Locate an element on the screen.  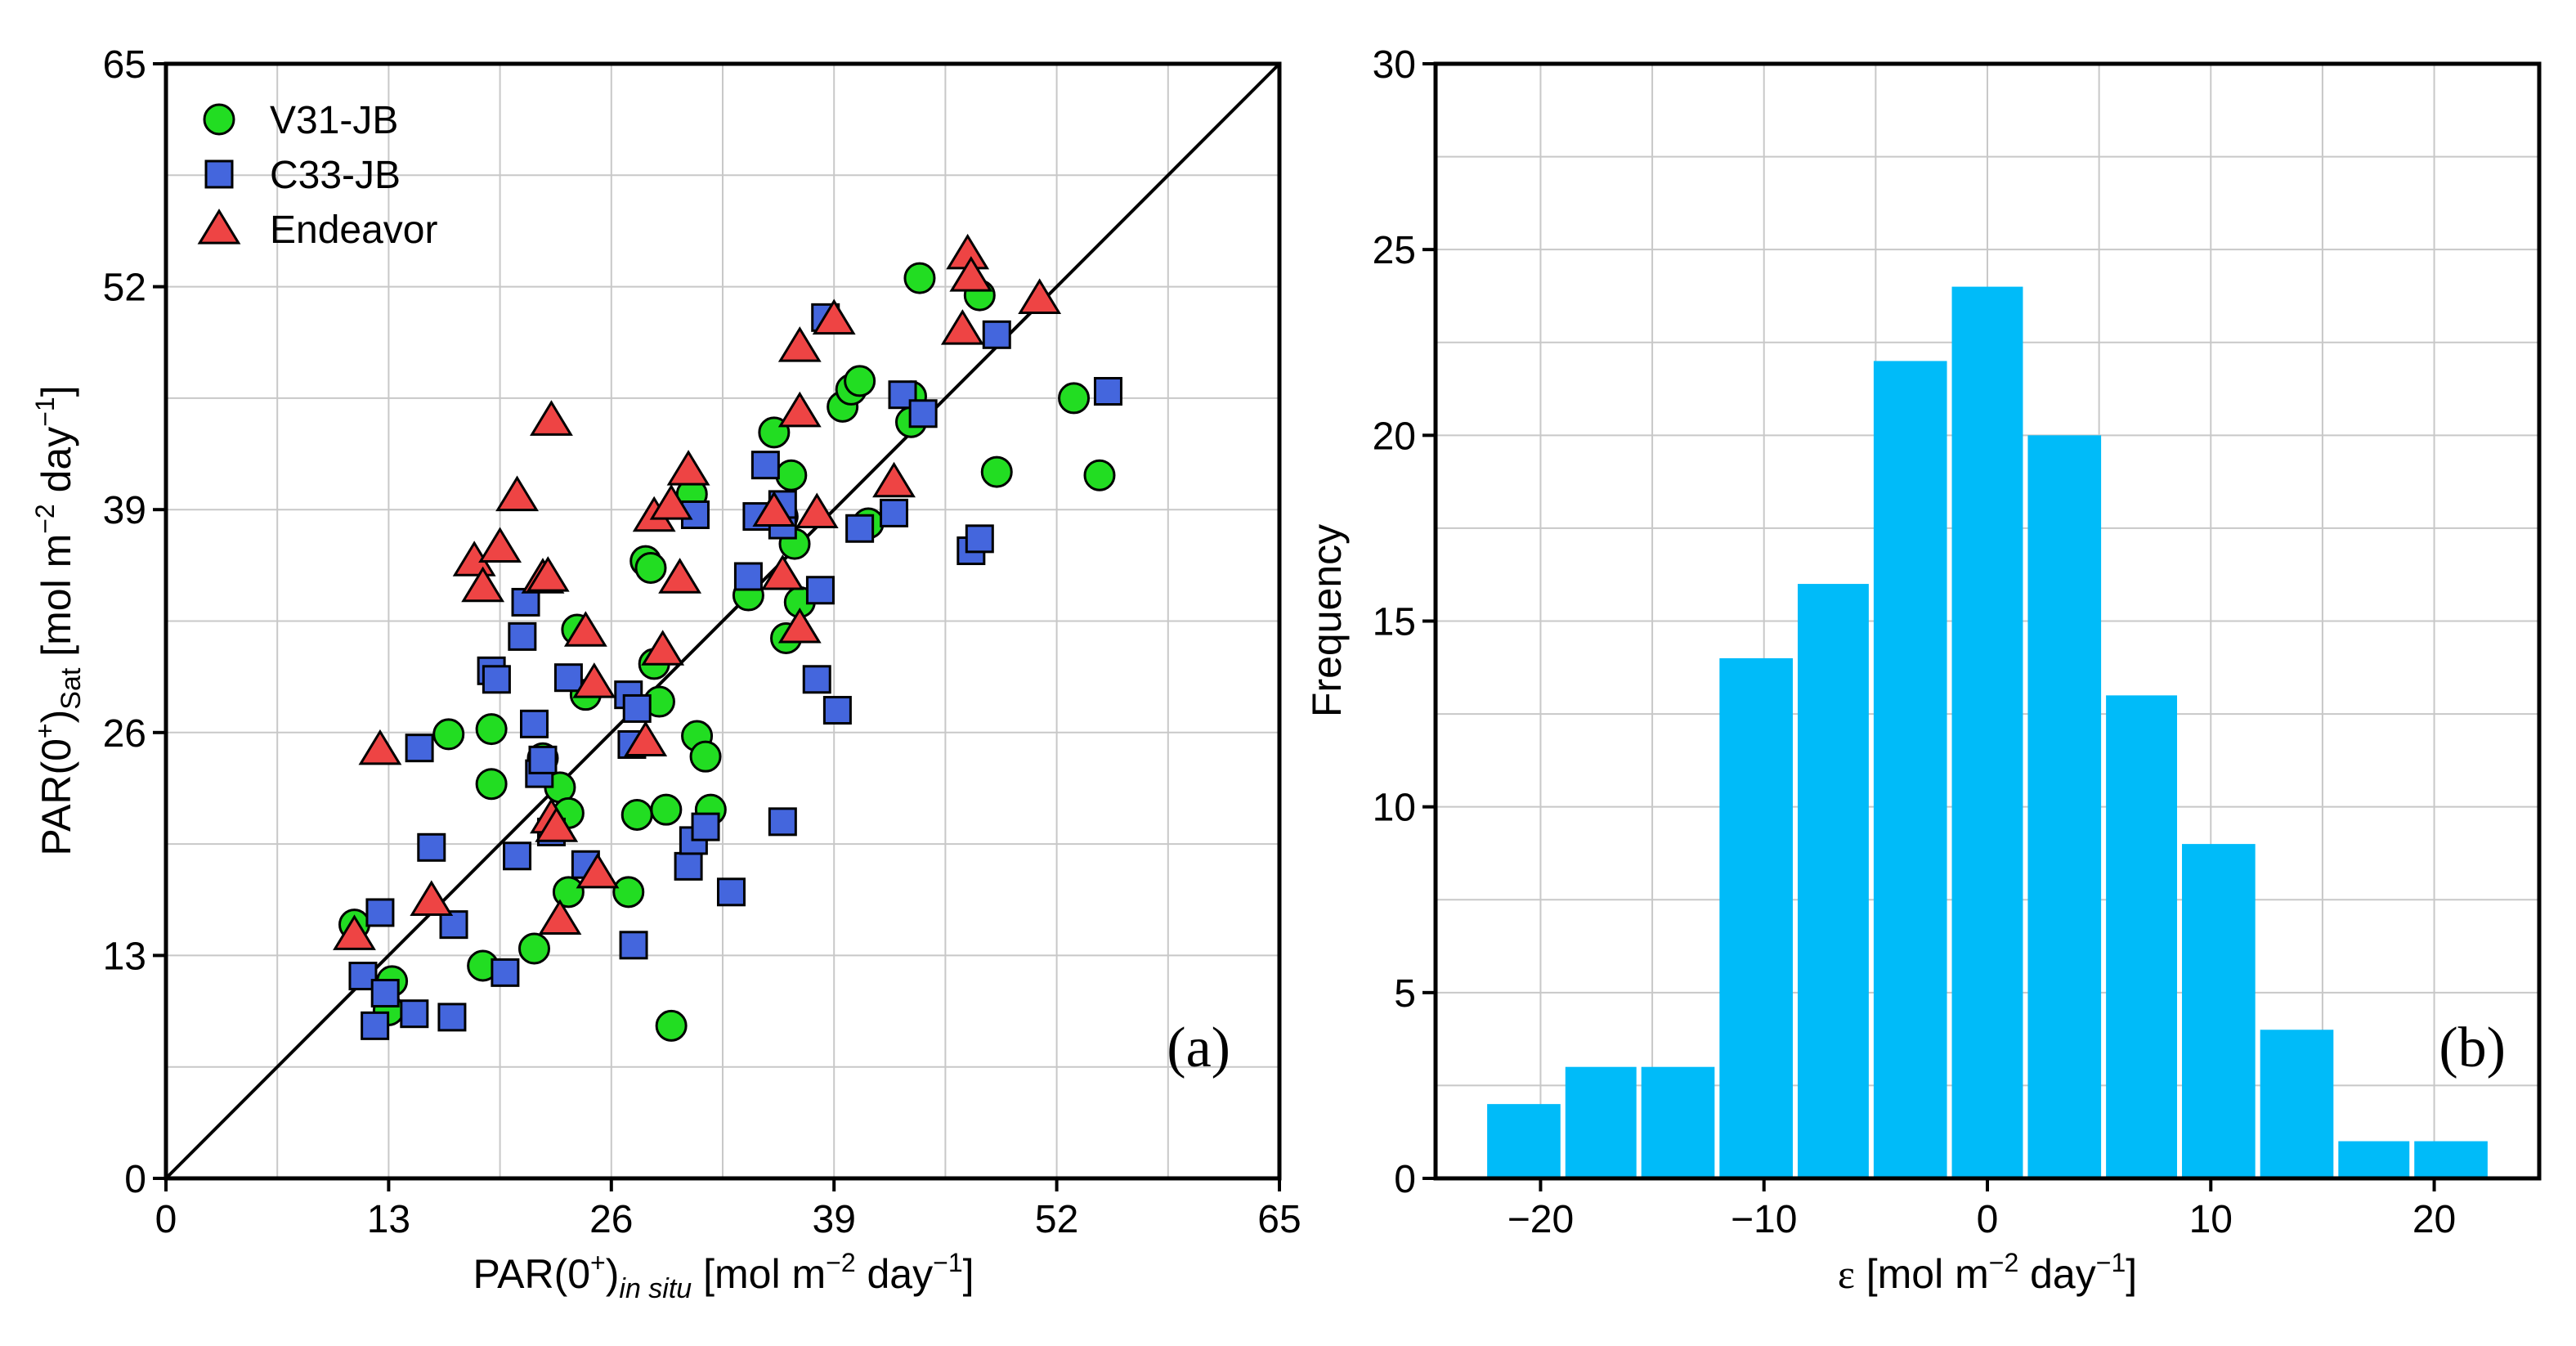
x-tick-label: 20 is located at coordinates (2434, 1219).